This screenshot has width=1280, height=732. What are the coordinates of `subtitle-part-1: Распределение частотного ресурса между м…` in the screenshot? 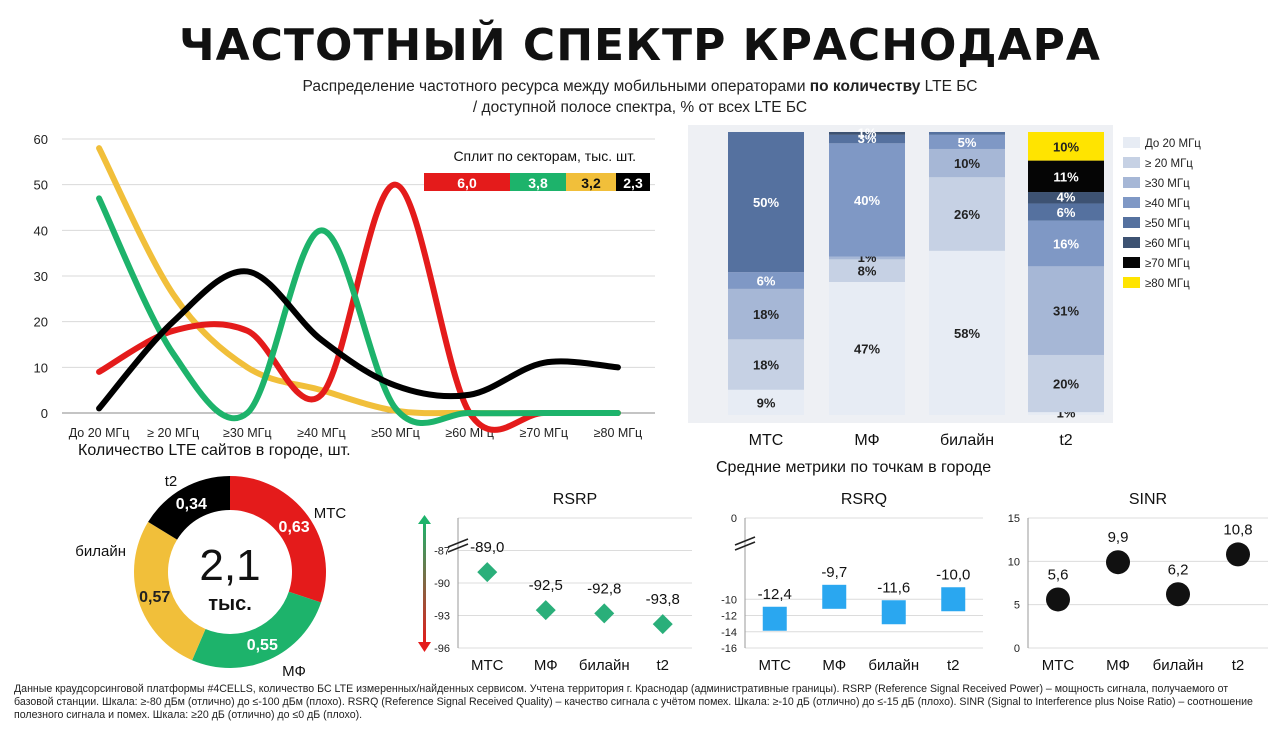 It's located at (556, 86).